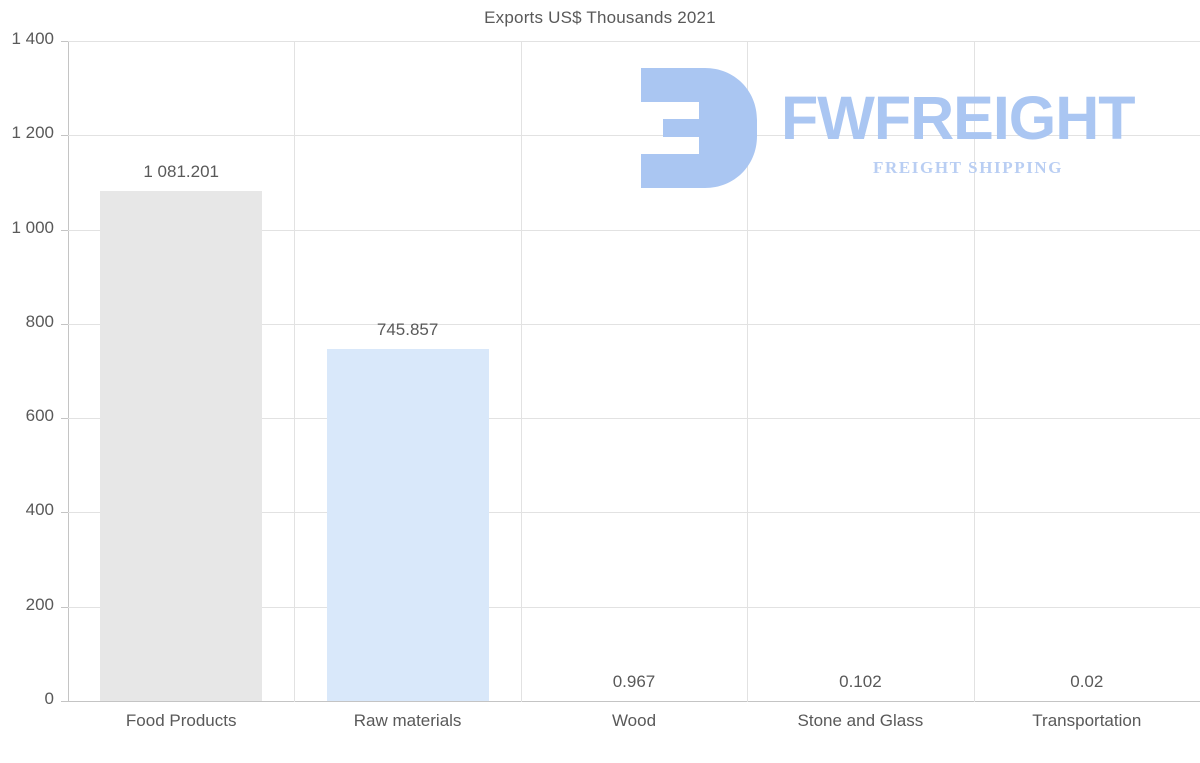 This screenshot has width=1200, height=763. Describe the element at coordinates (407, 330) in the screenshot. I see `bar-value-label: 745.857` at that location.